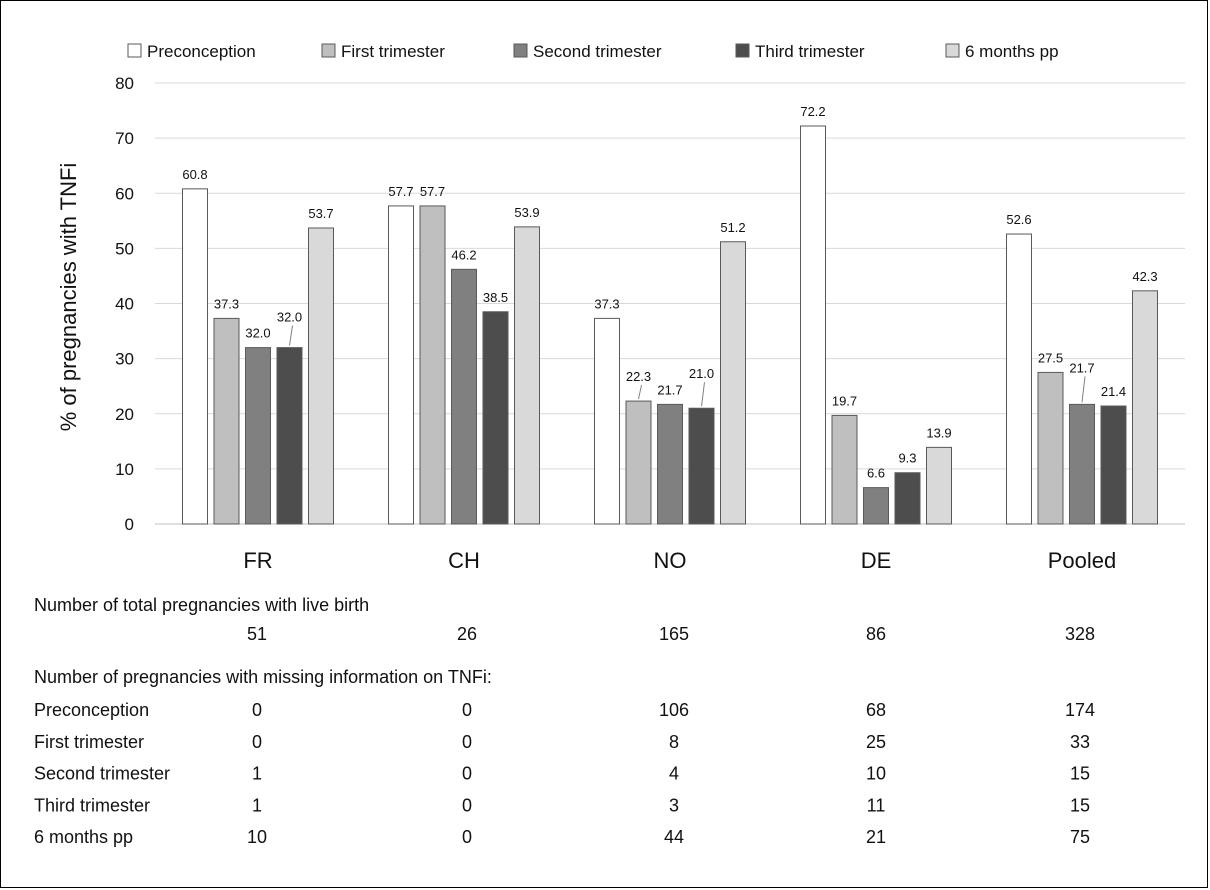 The width and height of the screenshot is (1210, 890). What do you see at coordinates (194, 174) in the screenshot?
I see `bar-value-label: 60.8` at bounding box center [194, 174].